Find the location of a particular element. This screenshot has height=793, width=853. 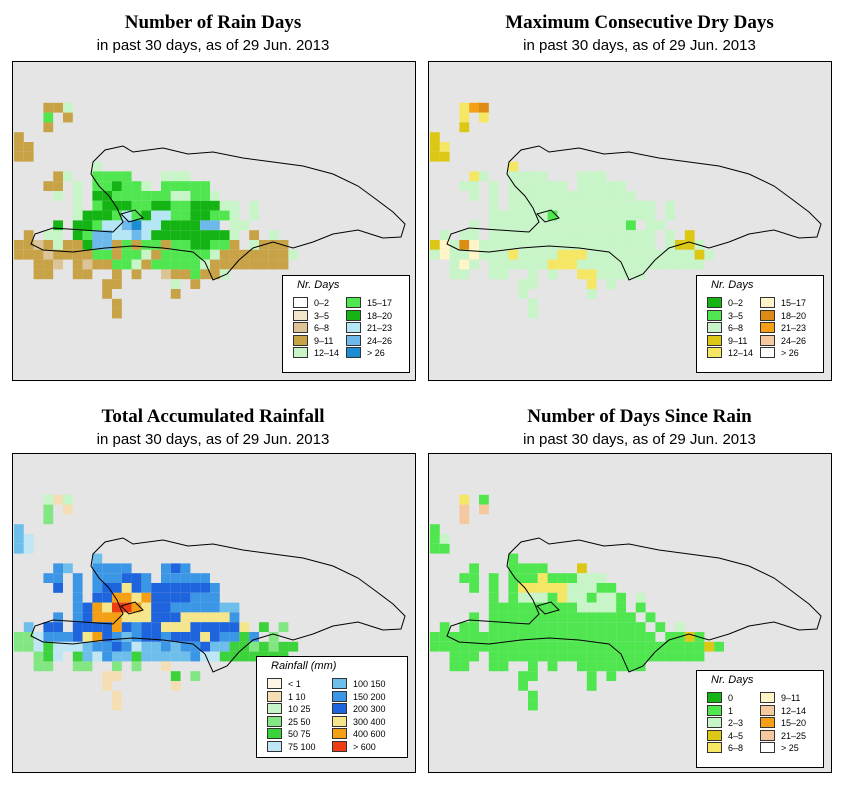

legend-entry: 2–3 is located at coordinates (725, 723).